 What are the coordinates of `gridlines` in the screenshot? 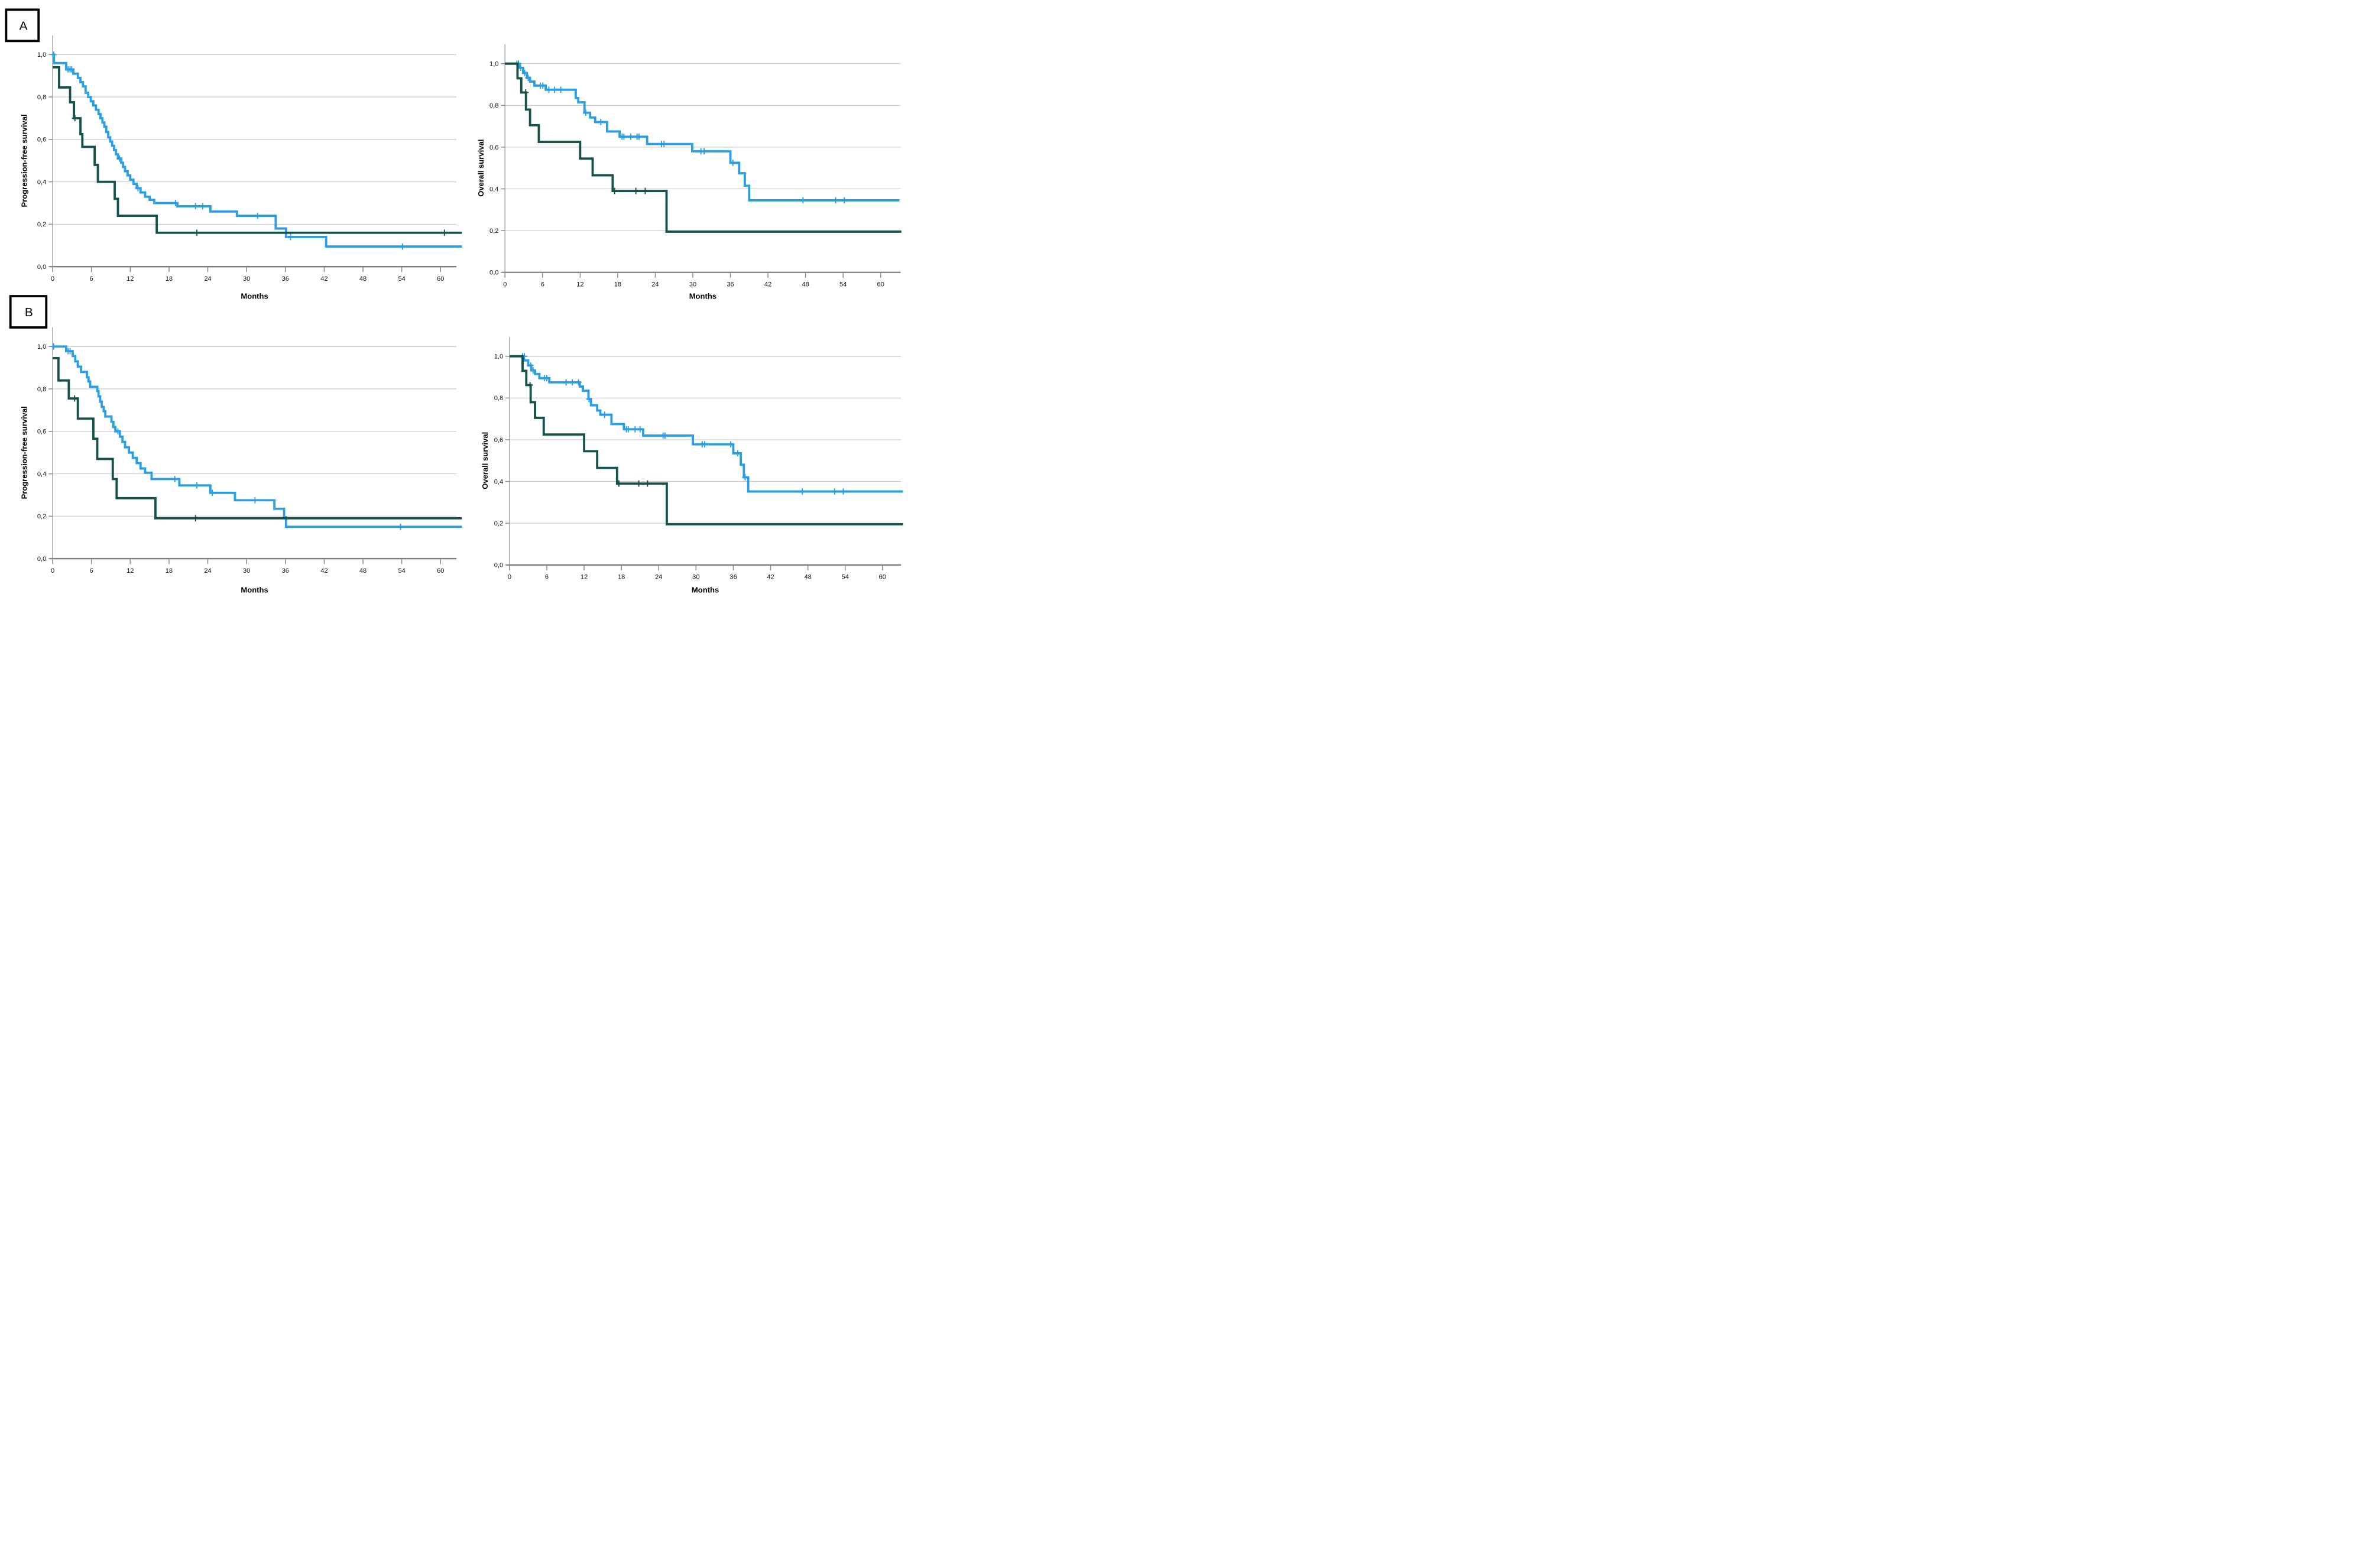 It's located at (255, 139).